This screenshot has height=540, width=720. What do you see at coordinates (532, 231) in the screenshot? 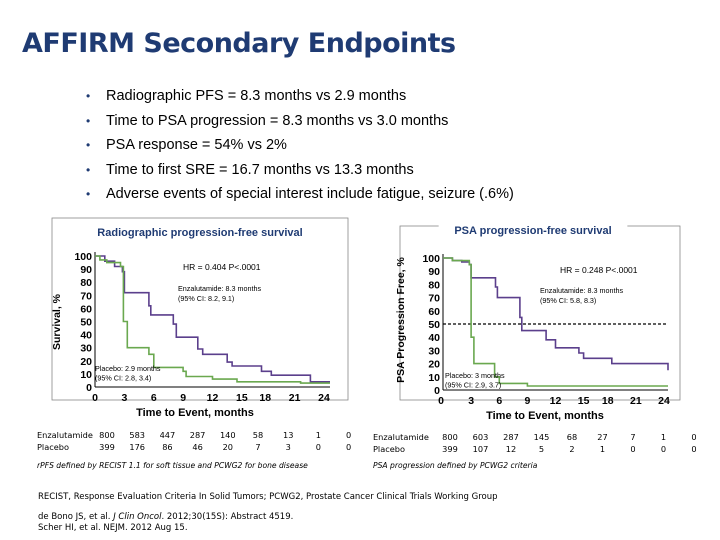
I see `chart2-title: PSA progression-free survival` at bounding box center [532, 231].